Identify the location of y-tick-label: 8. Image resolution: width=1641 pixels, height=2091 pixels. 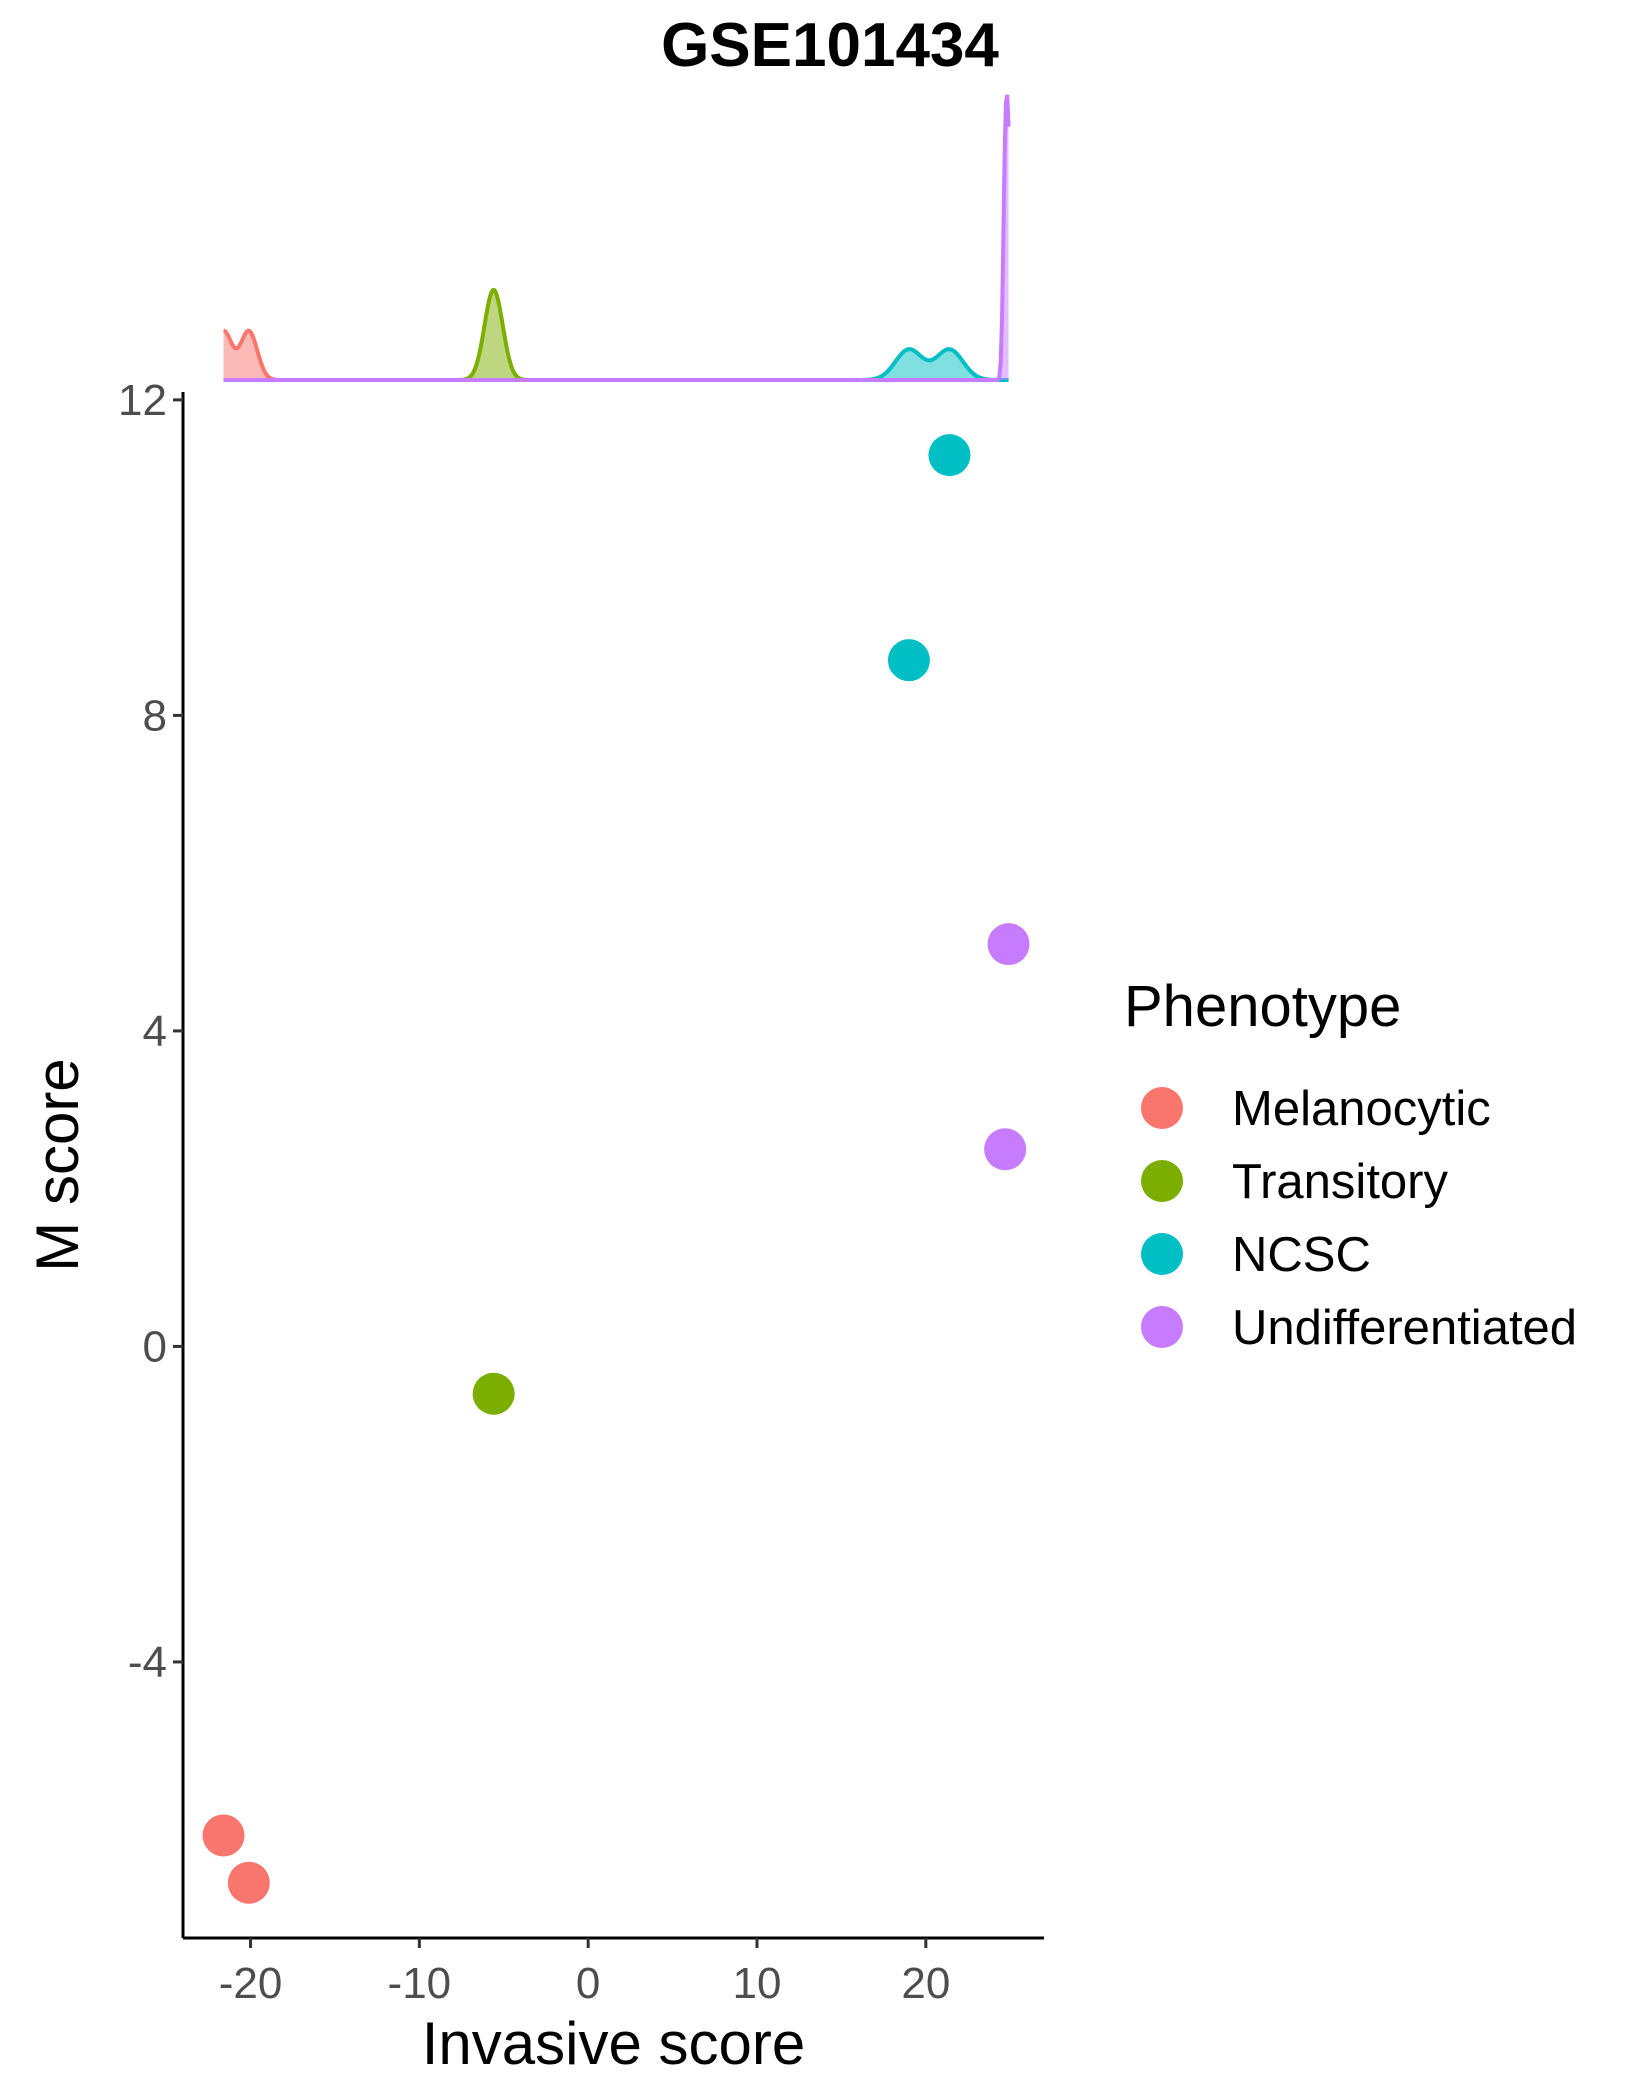
(155, 715).